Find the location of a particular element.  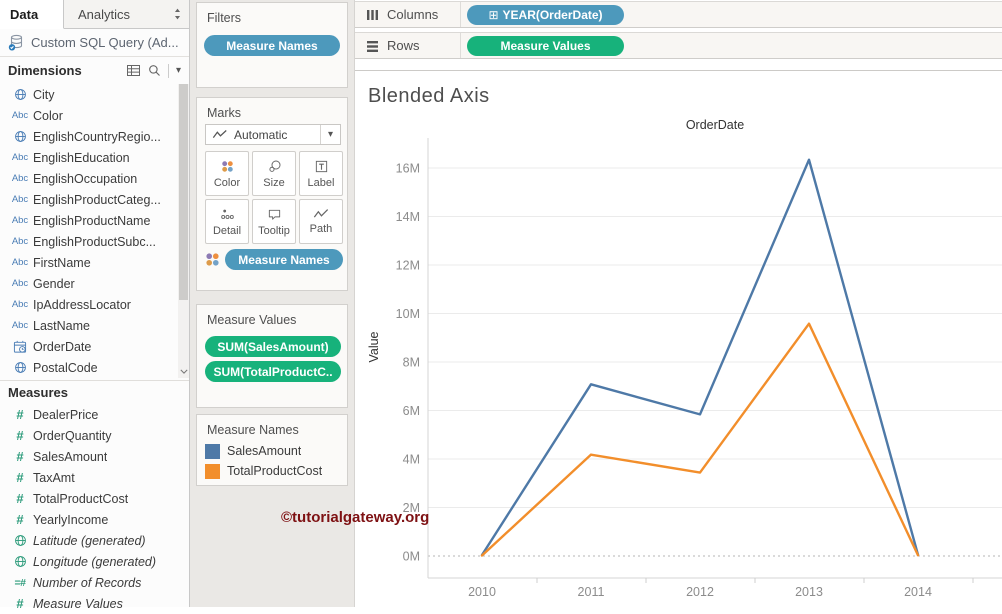

field-label: FirstName is located at coordinates (62, 262).